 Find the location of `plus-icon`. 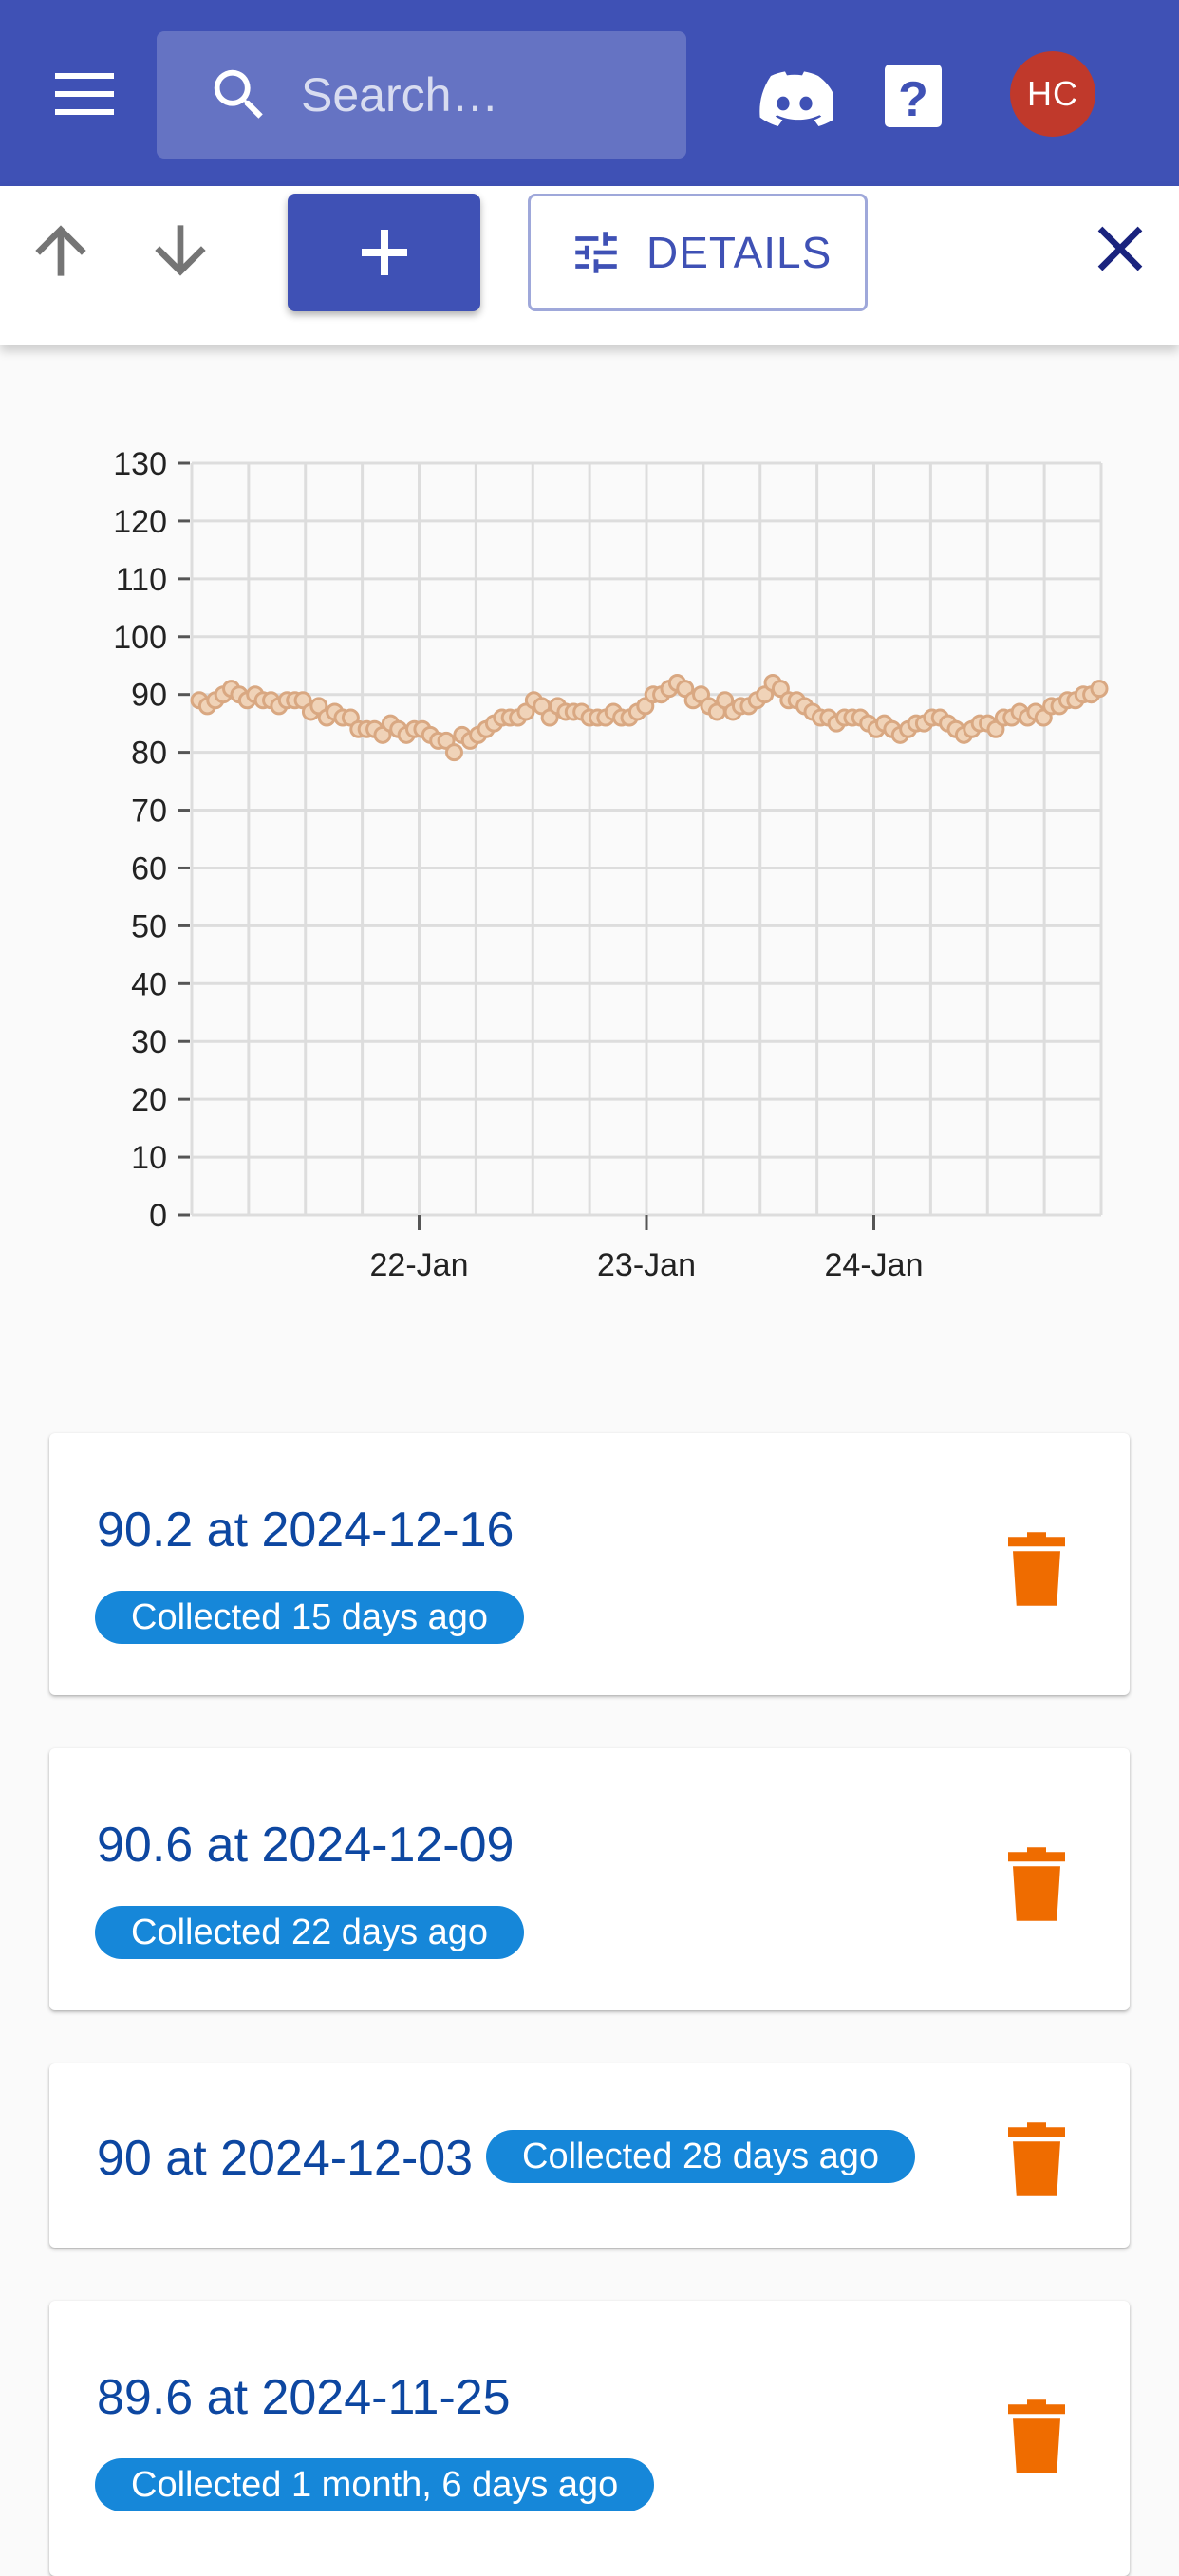

plus-icon is located at coordinates (384, 253).